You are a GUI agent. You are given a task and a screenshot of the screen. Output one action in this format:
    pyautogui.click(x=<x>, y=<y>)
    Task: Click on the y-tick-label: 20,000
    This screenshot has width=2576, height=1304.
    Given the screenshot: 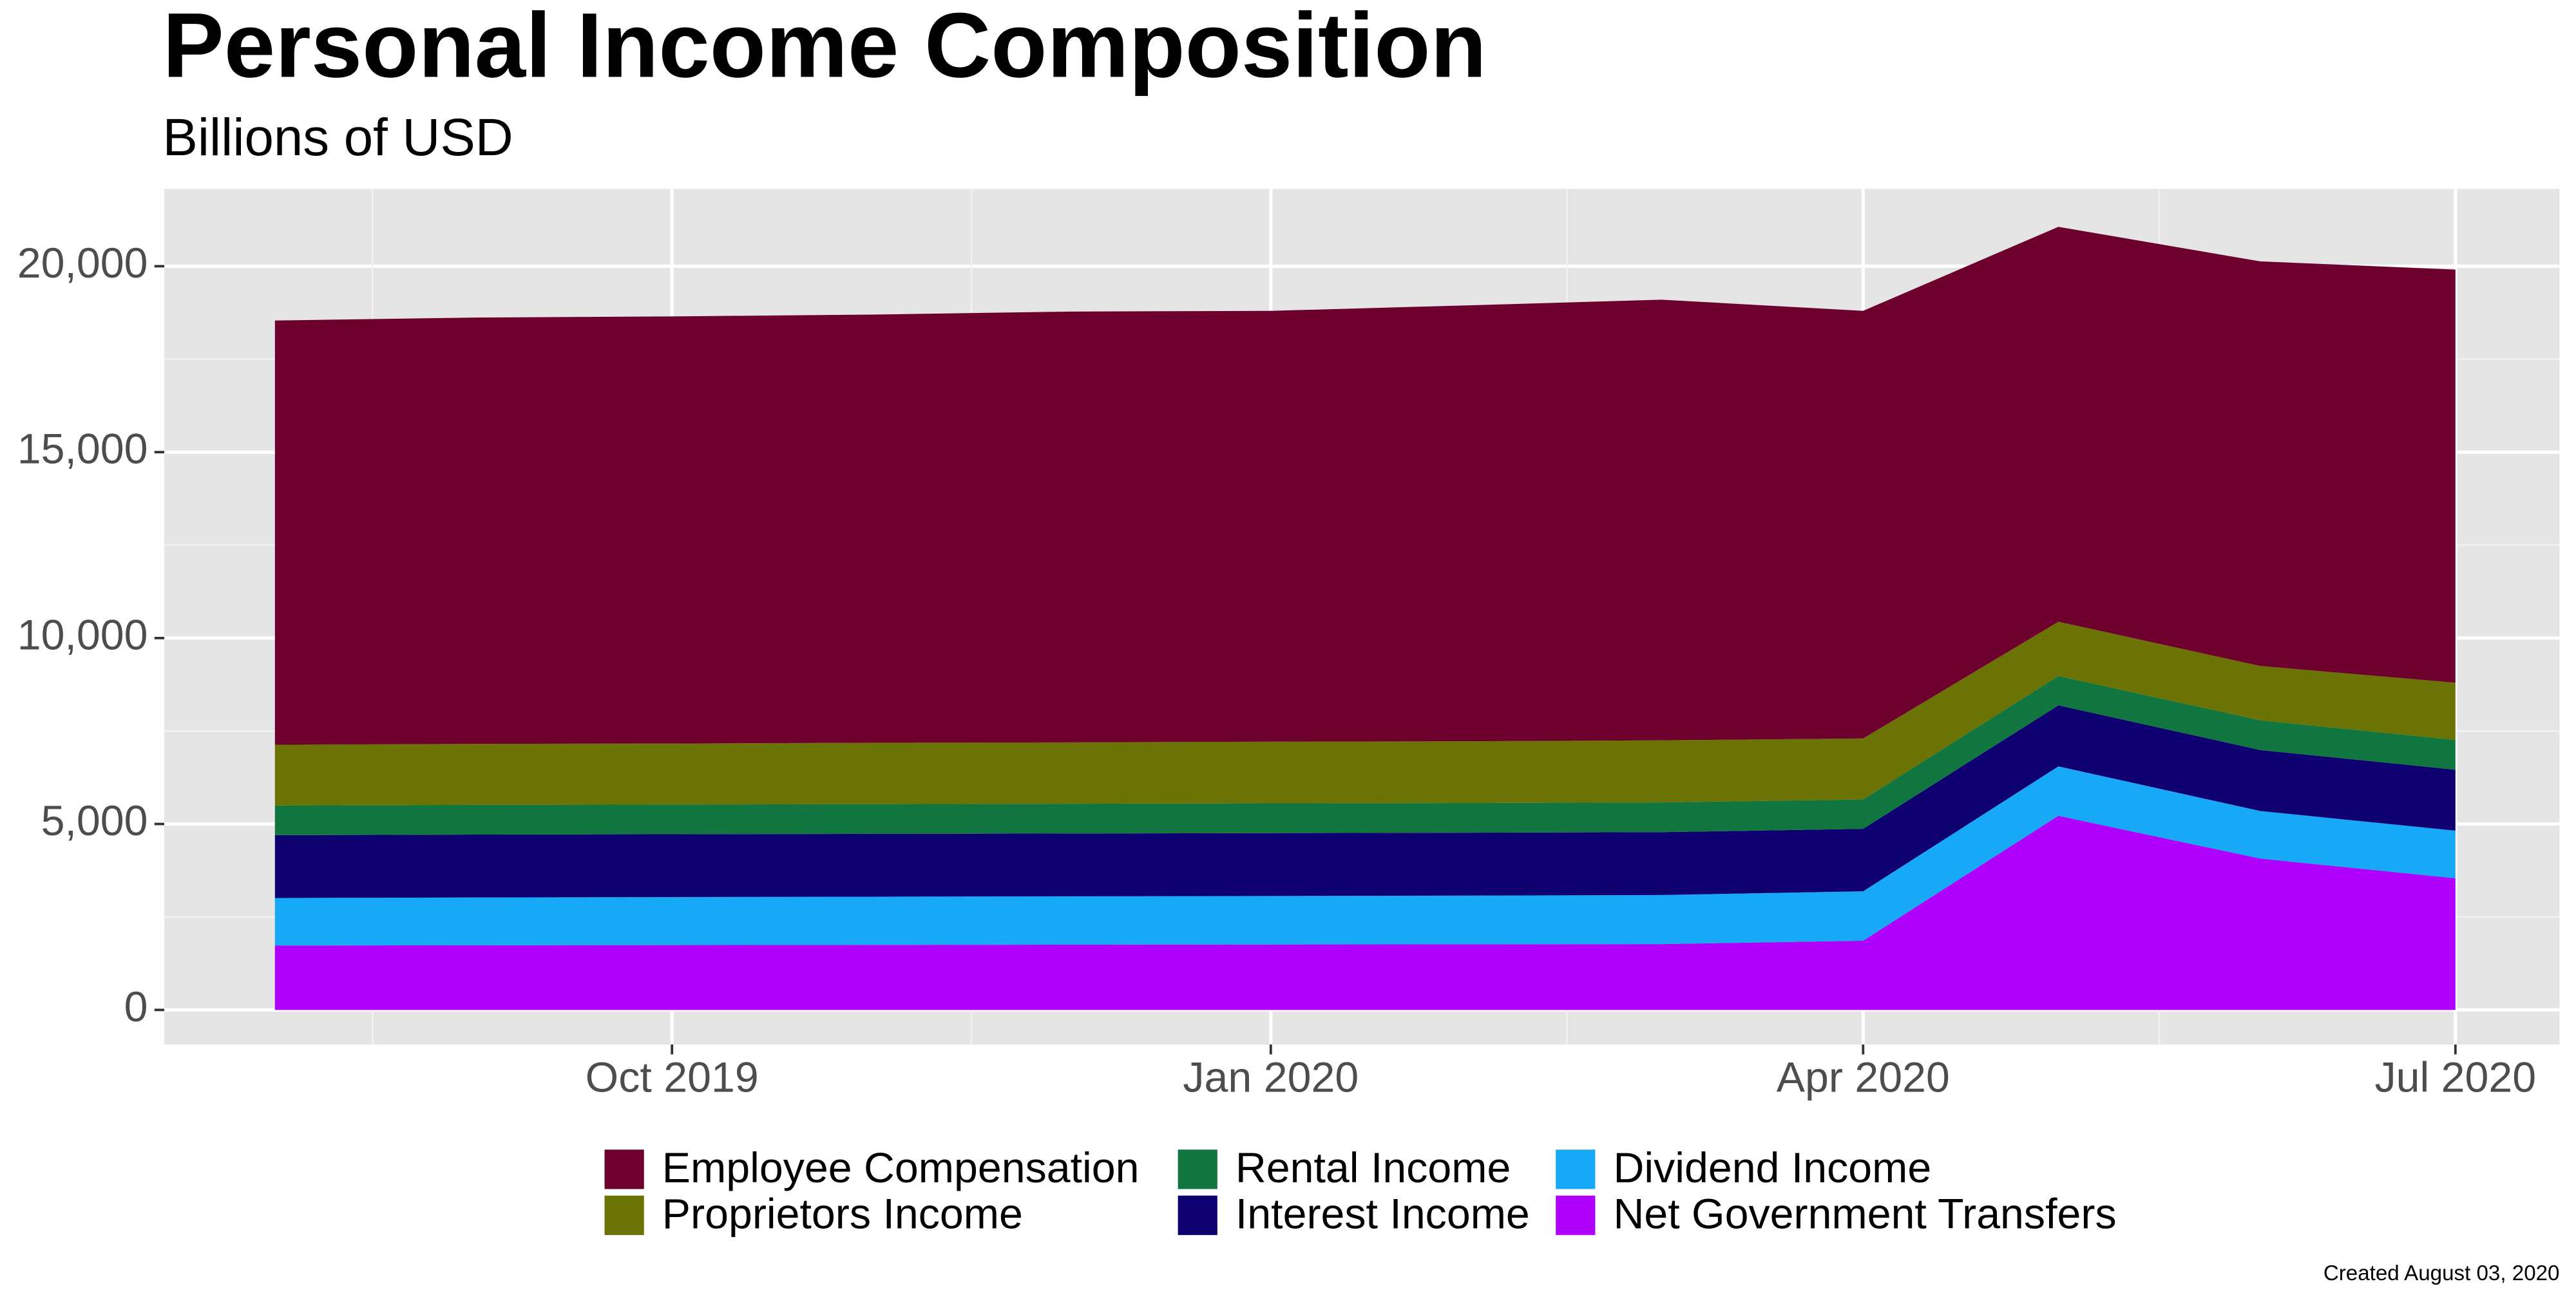 What is the action you would take?
    pyautogui.click(x=82, y=263)
    